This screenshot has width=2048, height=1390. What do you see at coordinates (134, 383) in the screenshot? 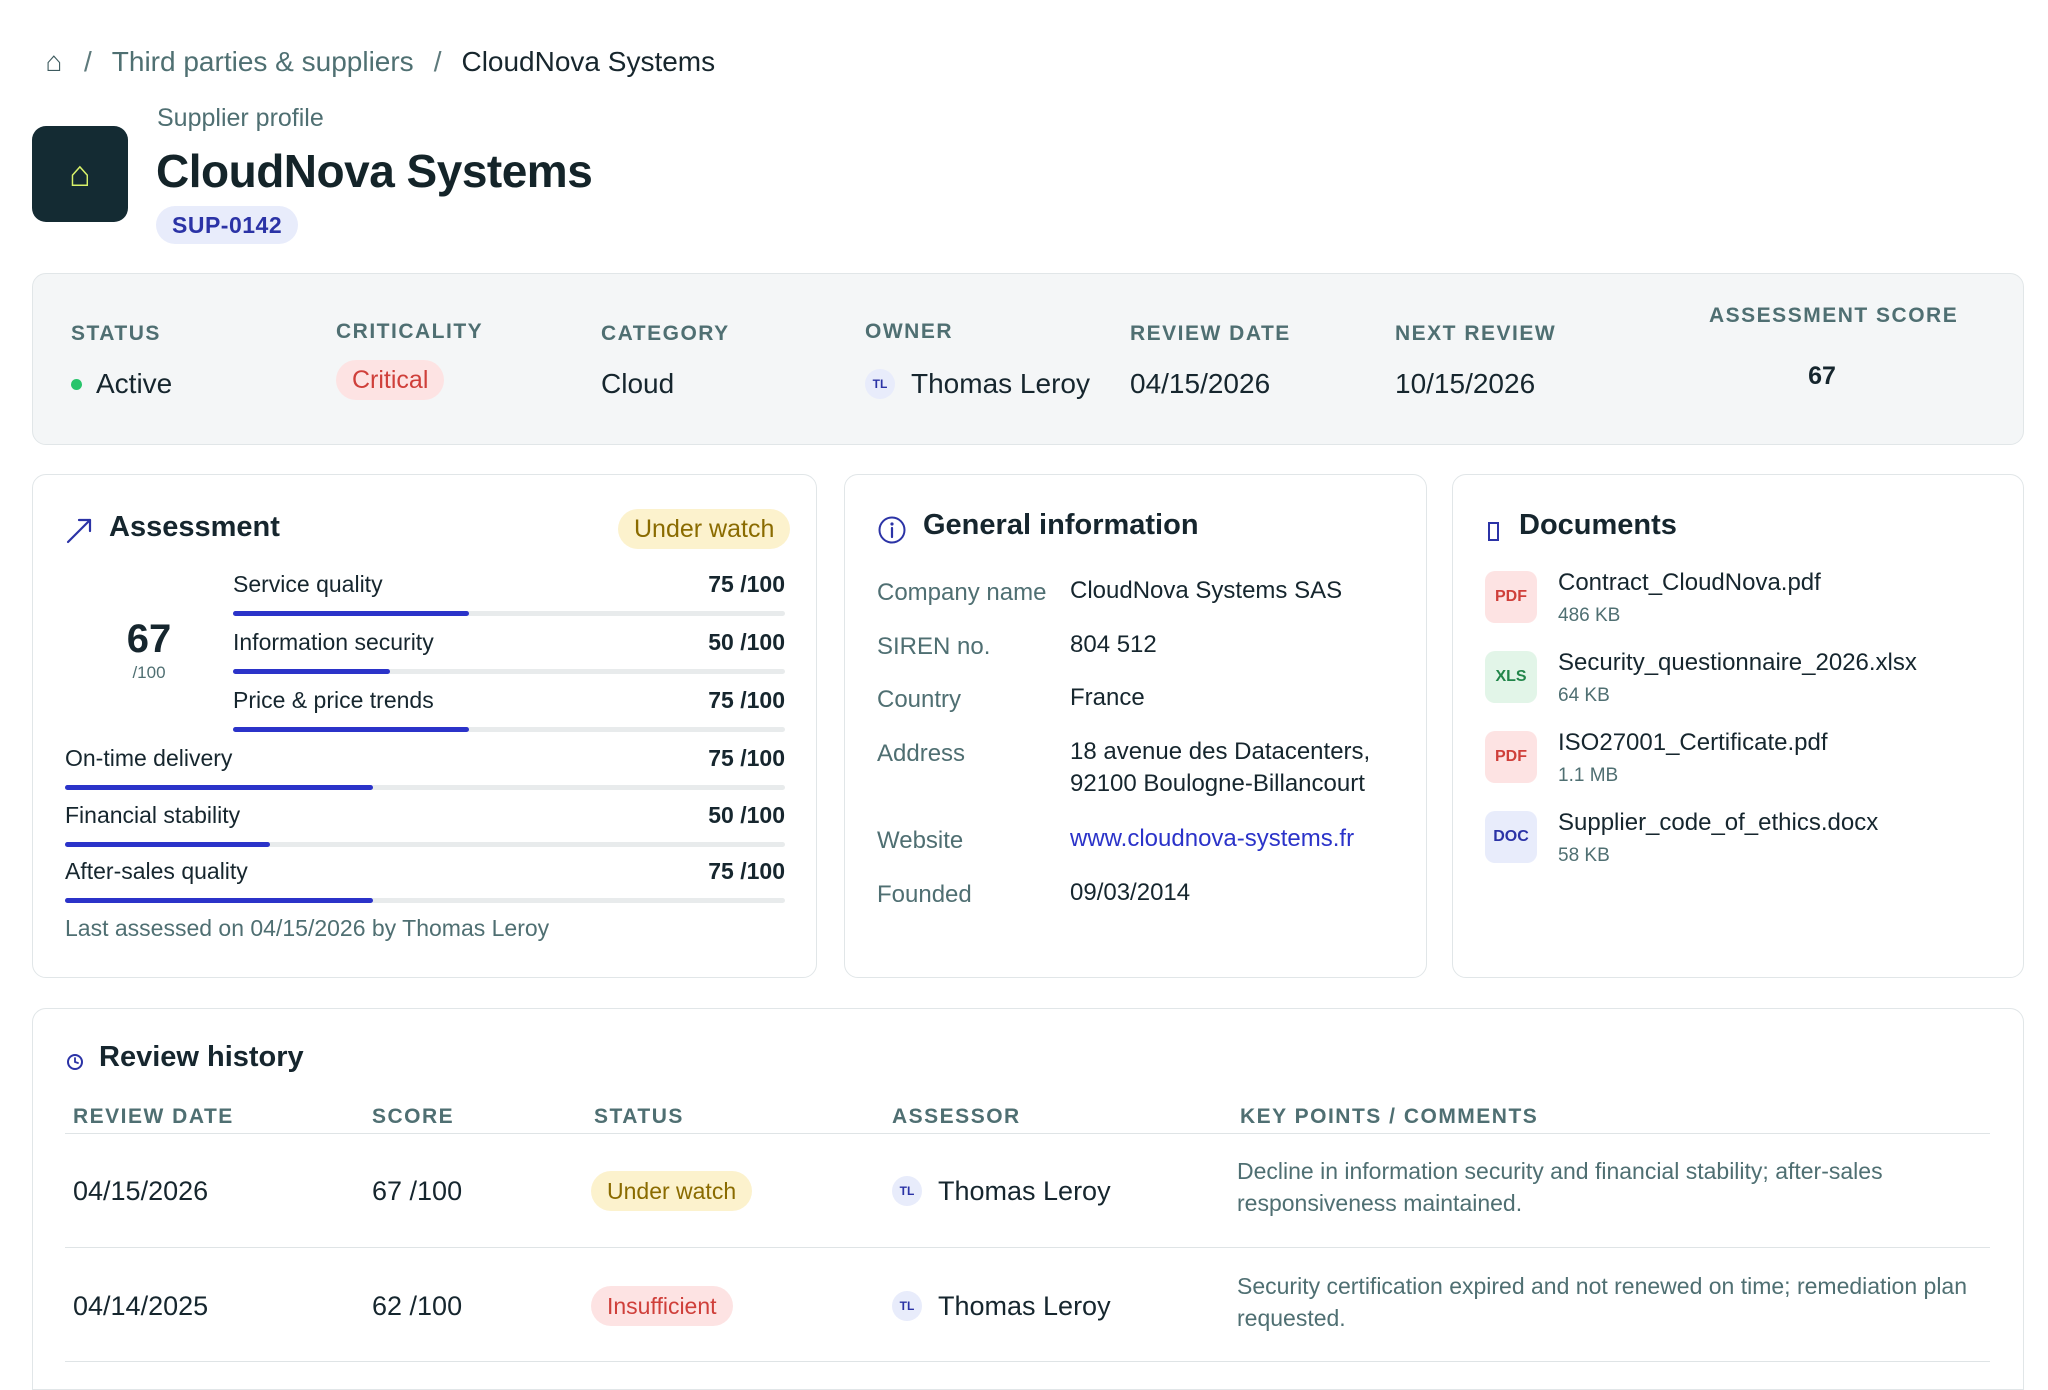
I see `status-text: Active` at bounding box center [134, 383].